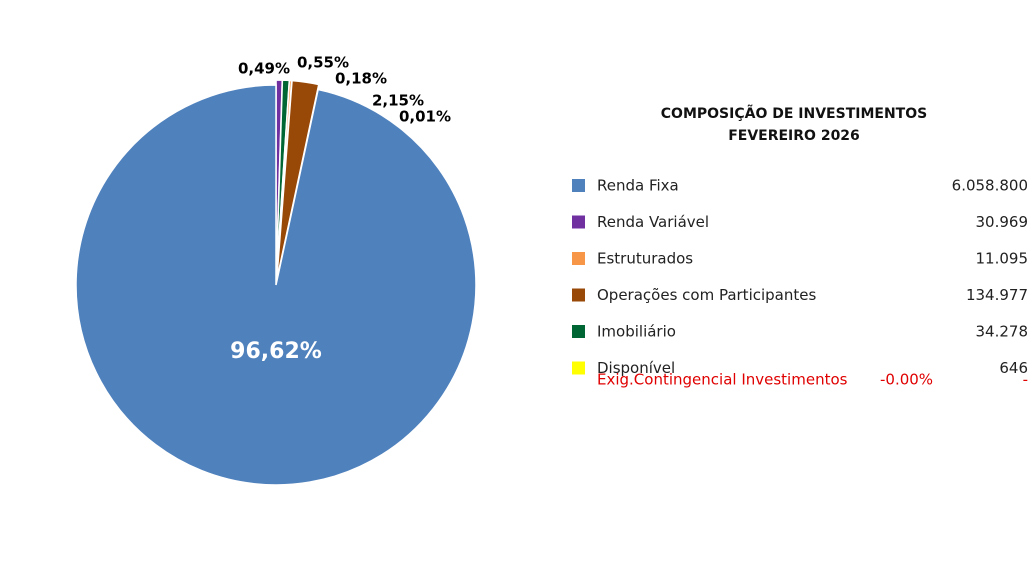 The height and width of the screenshot is (575, 1030). I want to click on note-percent: -0.00%, so click(906, 380).